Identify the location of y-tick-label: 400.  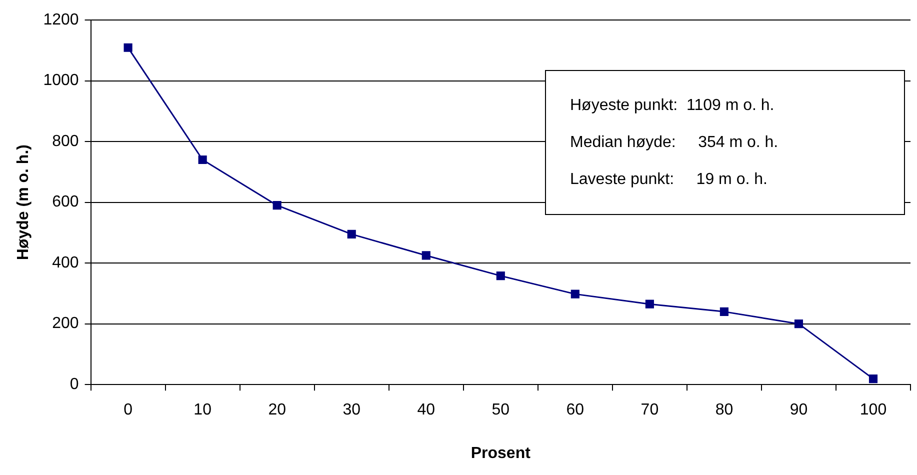
(65, 263).